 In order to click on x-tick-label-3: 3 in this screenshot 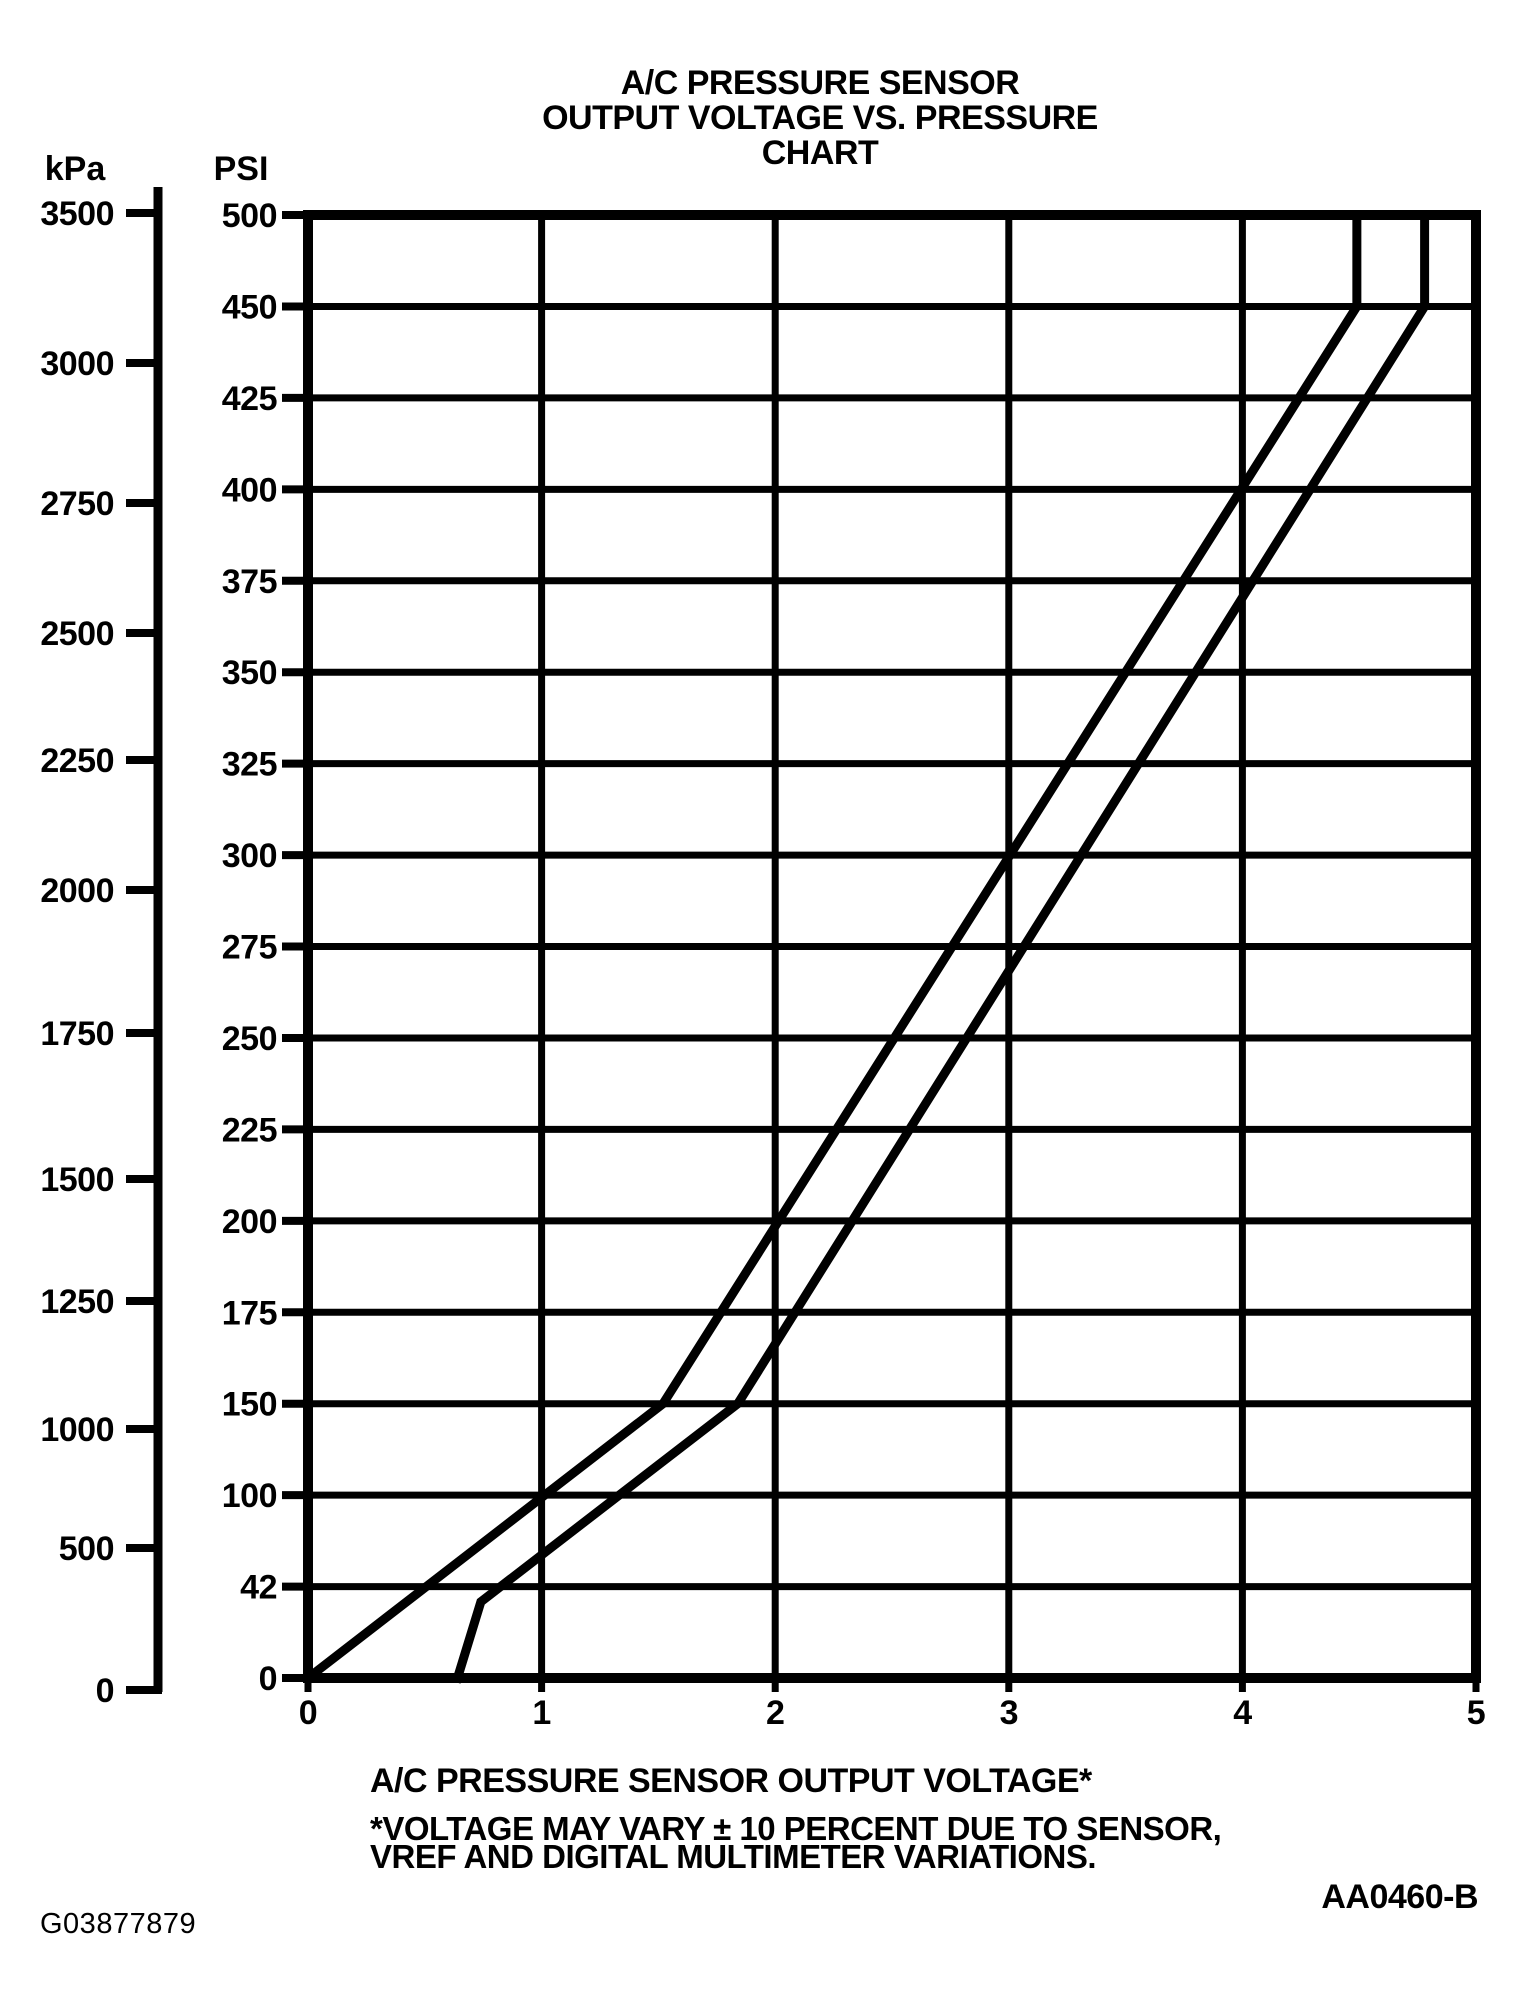, I will do `click(1009, 1713)`.